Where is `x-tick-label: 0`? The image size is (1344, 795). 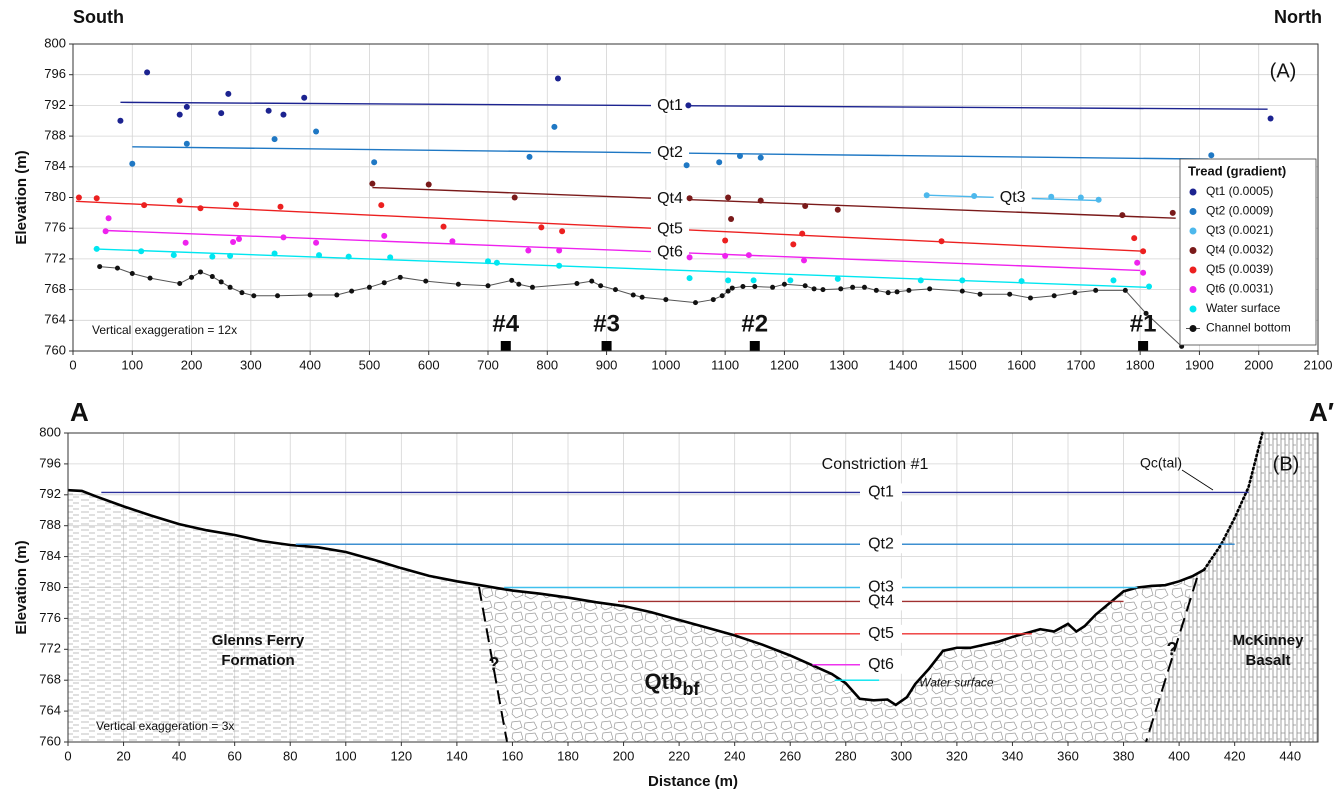 x-tick-label: 0 is located at coordinates (67, 755).